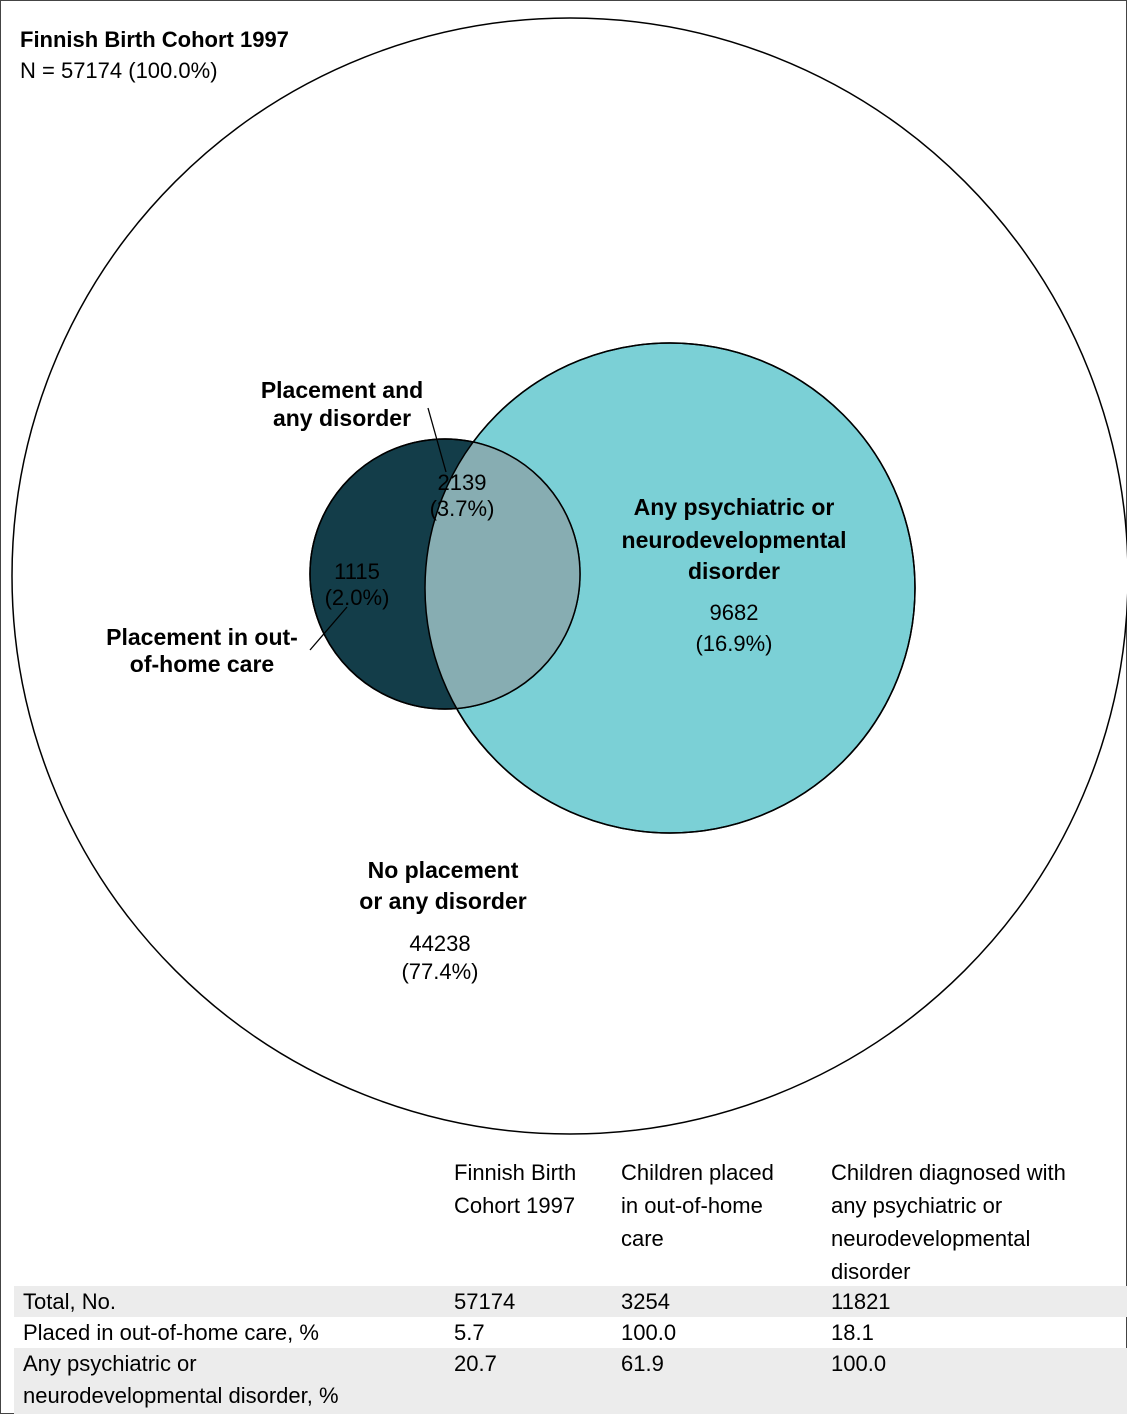  I want to click on cell-placed: 100.0, so click(649, 1332).